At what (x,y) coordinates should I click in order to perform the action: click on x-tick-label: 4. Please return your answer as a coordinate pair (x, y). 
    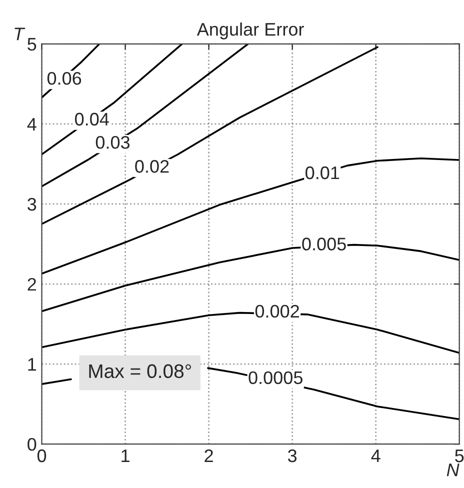
    Looking at the image, I should click on (375, 456).